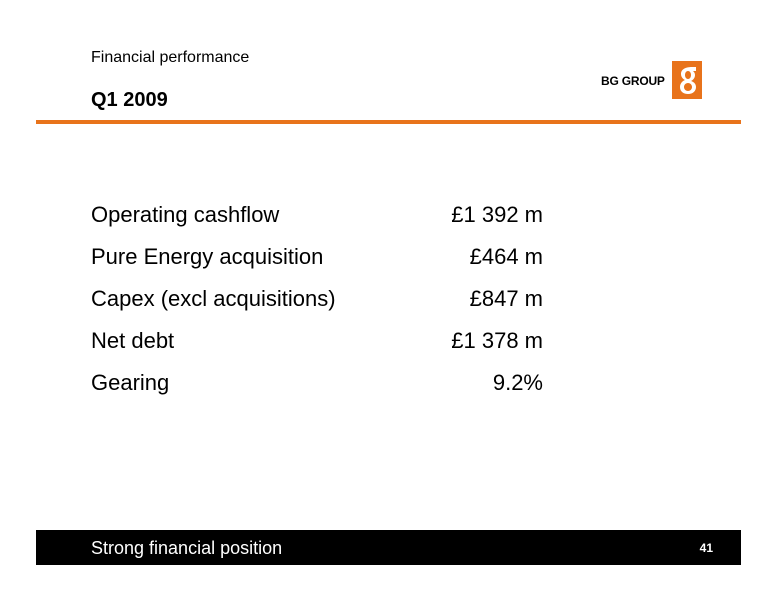 Image resolution: width=776 pixels, height=600 pixels. What do you see at coordinates (633, 81) in the screenshot?
I see `logo-text: BG GROUP` at bounding box center [633, 81].